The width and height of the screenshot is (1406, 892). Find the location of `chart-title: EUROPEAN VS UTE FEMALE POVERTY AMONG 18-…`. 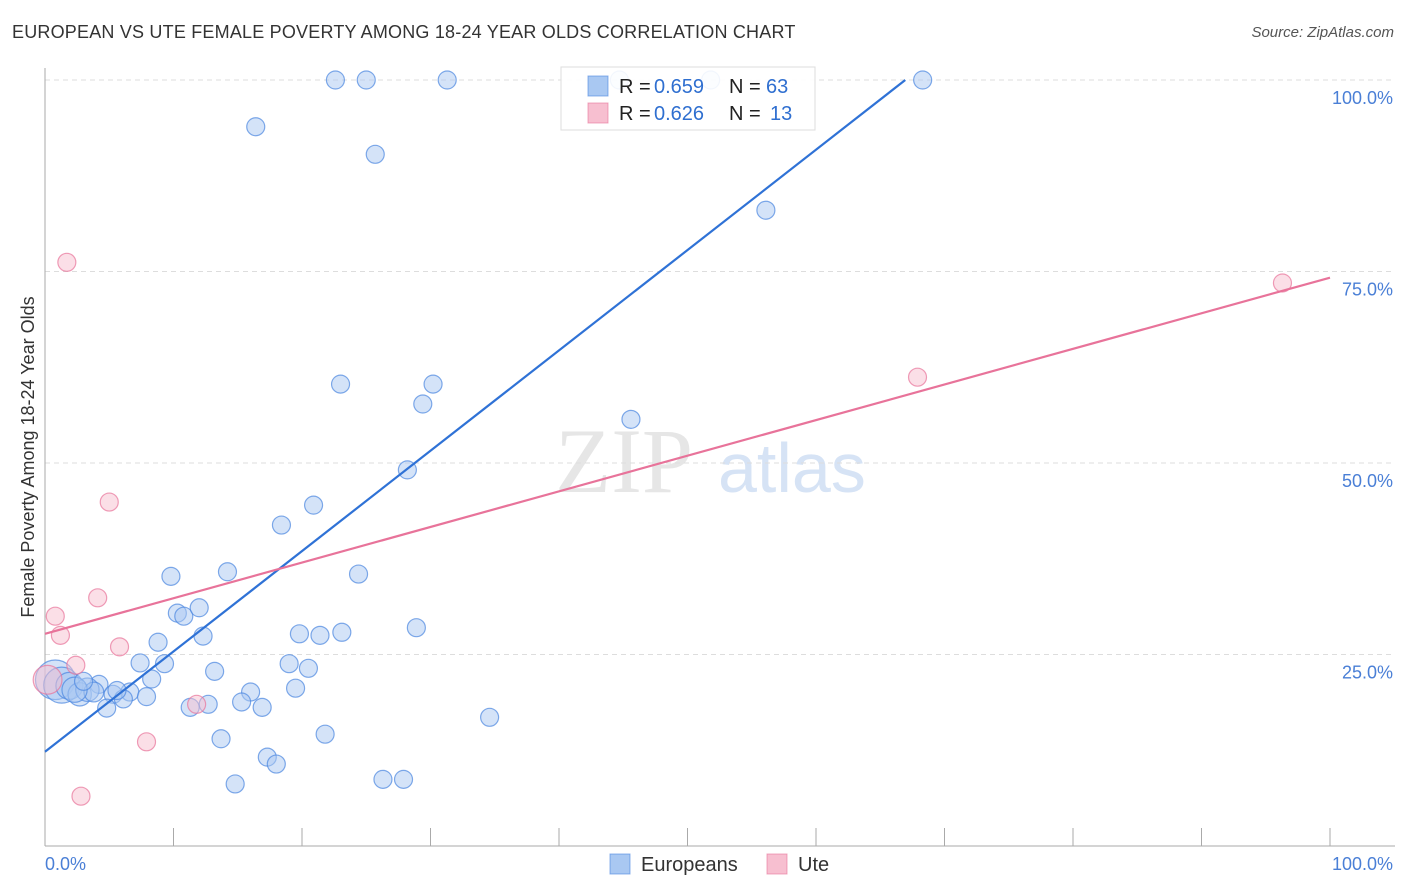

chart-title: EUROPEAN VS UTE FEMALE POVERTY AMONG 18-… is located at coordinates (404, 32).